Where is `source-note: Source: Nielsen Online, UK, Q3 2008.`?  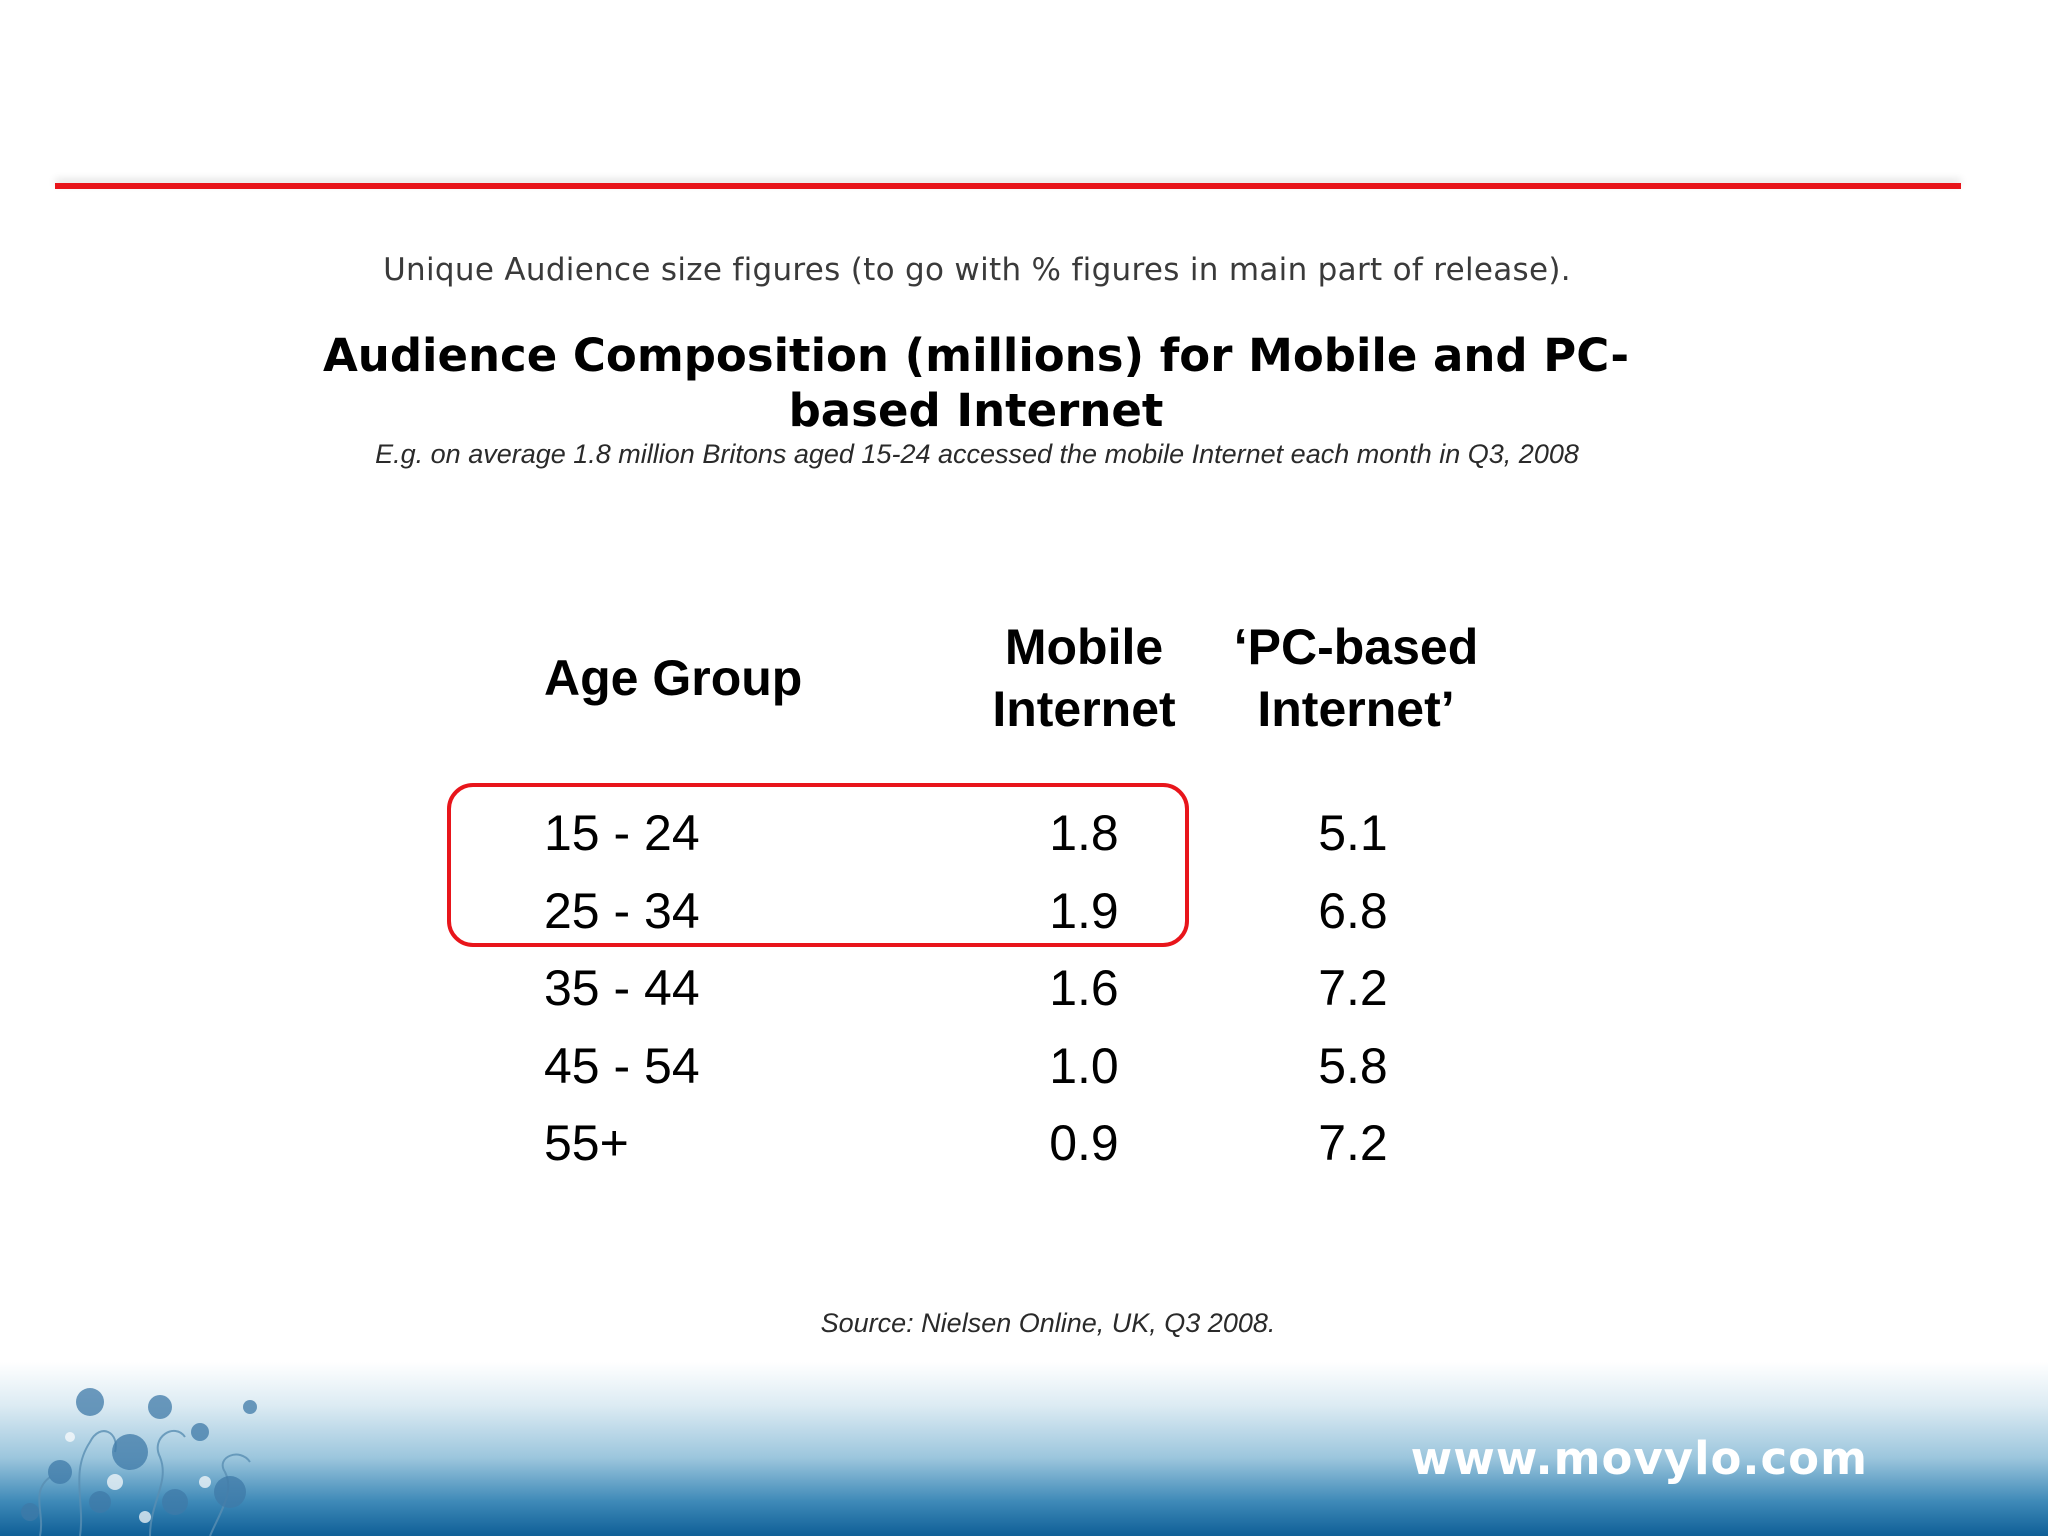 source-note: Source: Nielsen Online, UK, Q3 2008. is located at coordinates (1048, 1323).